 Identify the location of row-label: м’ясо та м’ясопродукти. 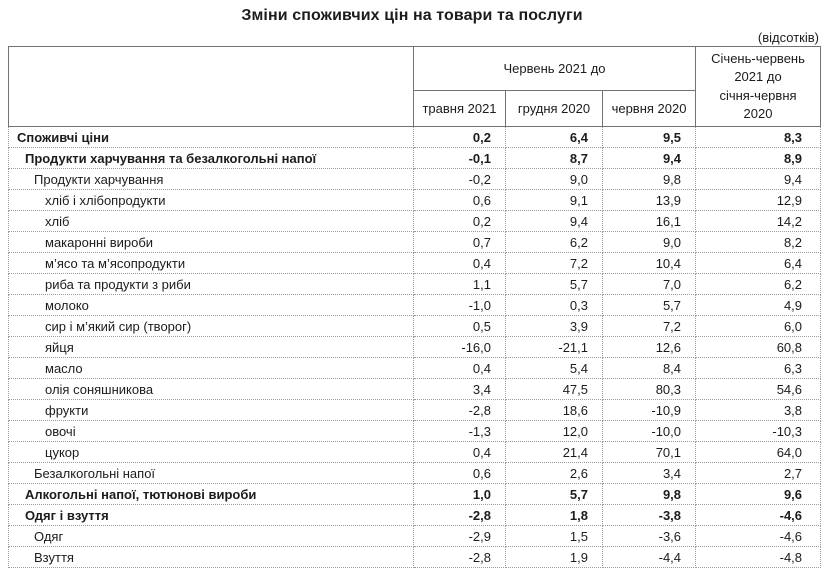
(211, 263).